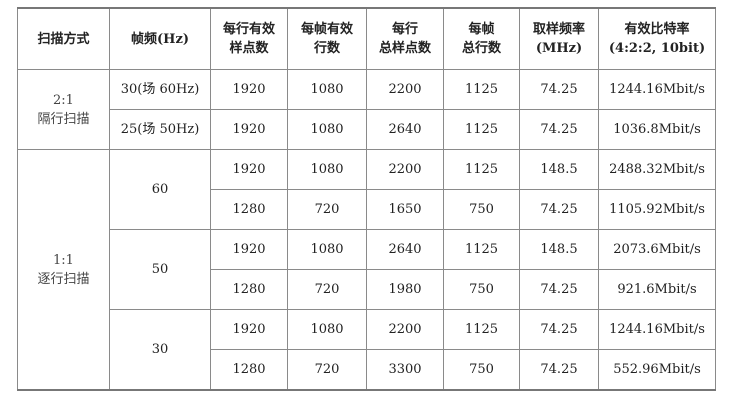 This screenshot has height=404, width=739. Describe the element at coordinates (160, 129) in the screenshot. I see `frame-rate-cell: 25(场 50Hz)` at that location.